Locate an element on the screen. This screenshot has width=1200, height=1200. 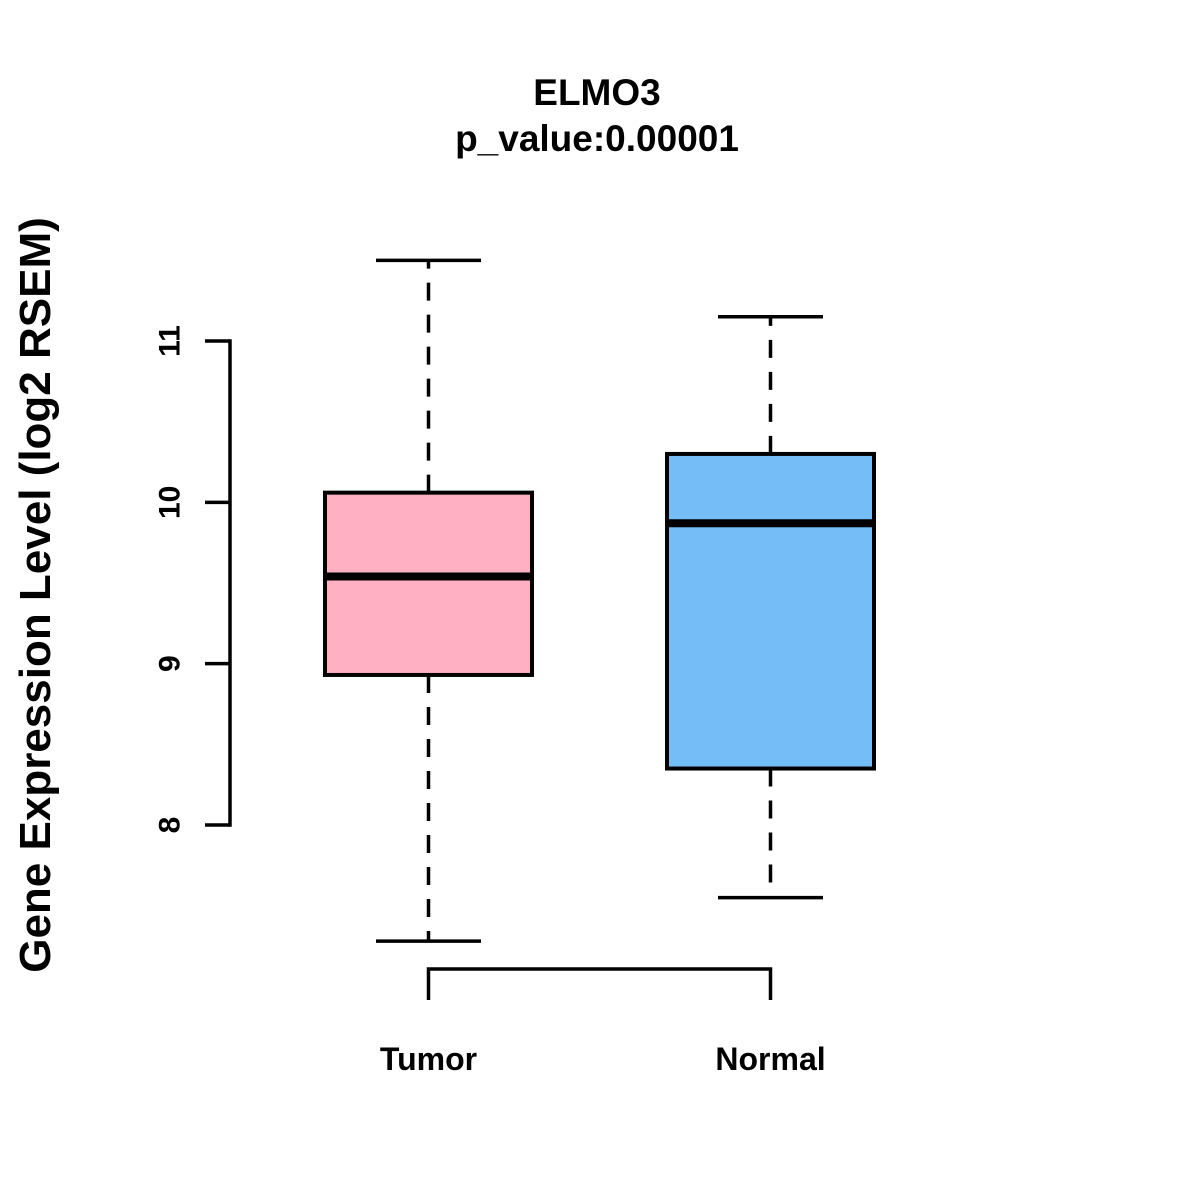
y-axis-tick-label: 11 is located at coordinates (170, 341).